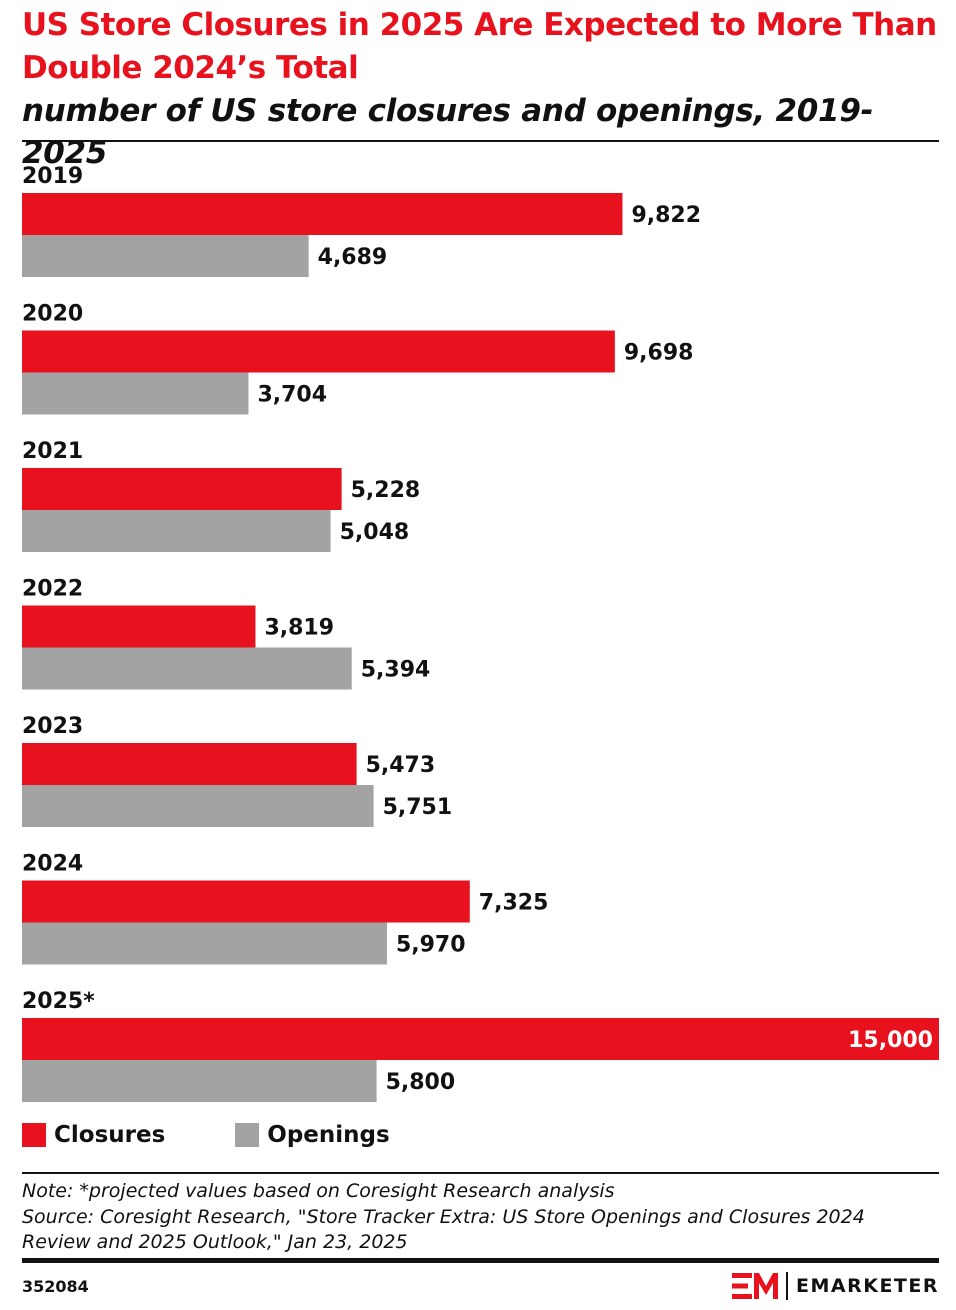  I want to click on value-label-openings-2020: 3,704, so click(292, 395).